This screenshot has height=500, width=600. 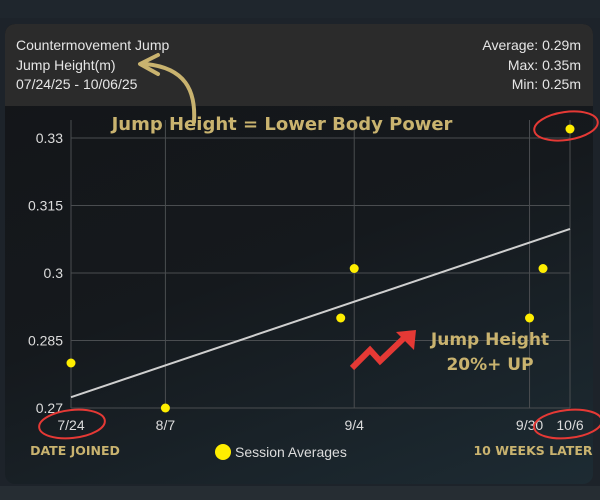 What do you see at coordinates (531, 45) in the screenshot?
I see `stat-average: Average: 0.29m` at bounding box center [531, 45].